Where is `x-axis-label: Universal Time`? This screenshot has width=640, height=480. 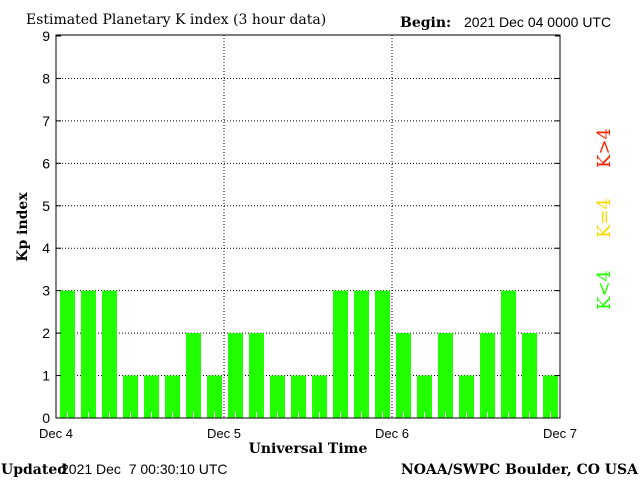
x-axis-label: Universal Time is located at coordinates (308, 449).